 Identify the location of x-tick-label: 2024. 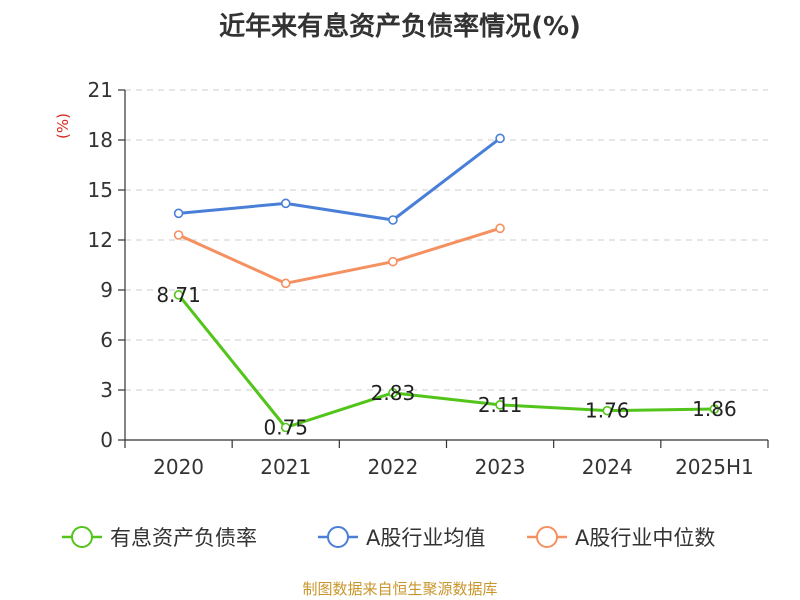
(607, 467).